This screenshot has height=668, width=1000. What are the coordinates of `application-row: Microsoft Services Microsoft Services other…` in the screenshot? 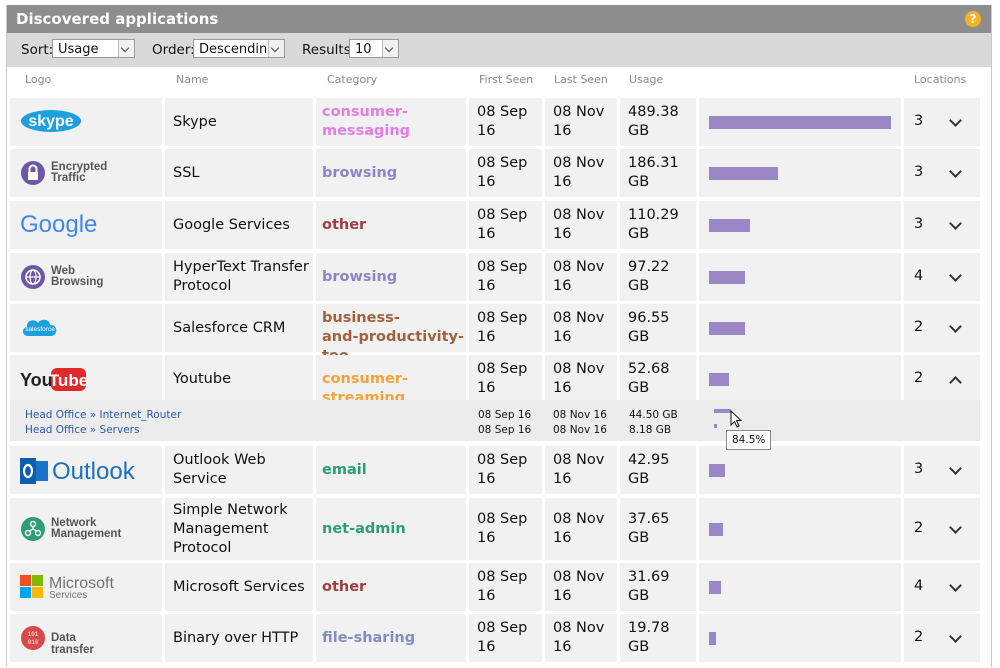 It's located at (495, 587).